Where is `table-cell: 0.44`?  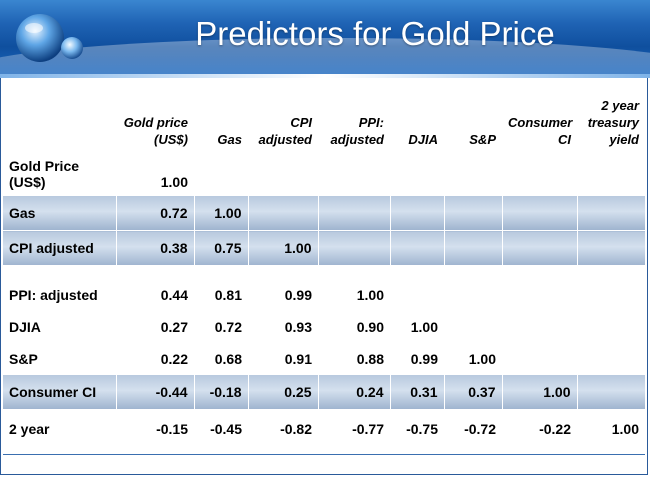 table-cell: 0.44 is located at coordinates (174, 295).